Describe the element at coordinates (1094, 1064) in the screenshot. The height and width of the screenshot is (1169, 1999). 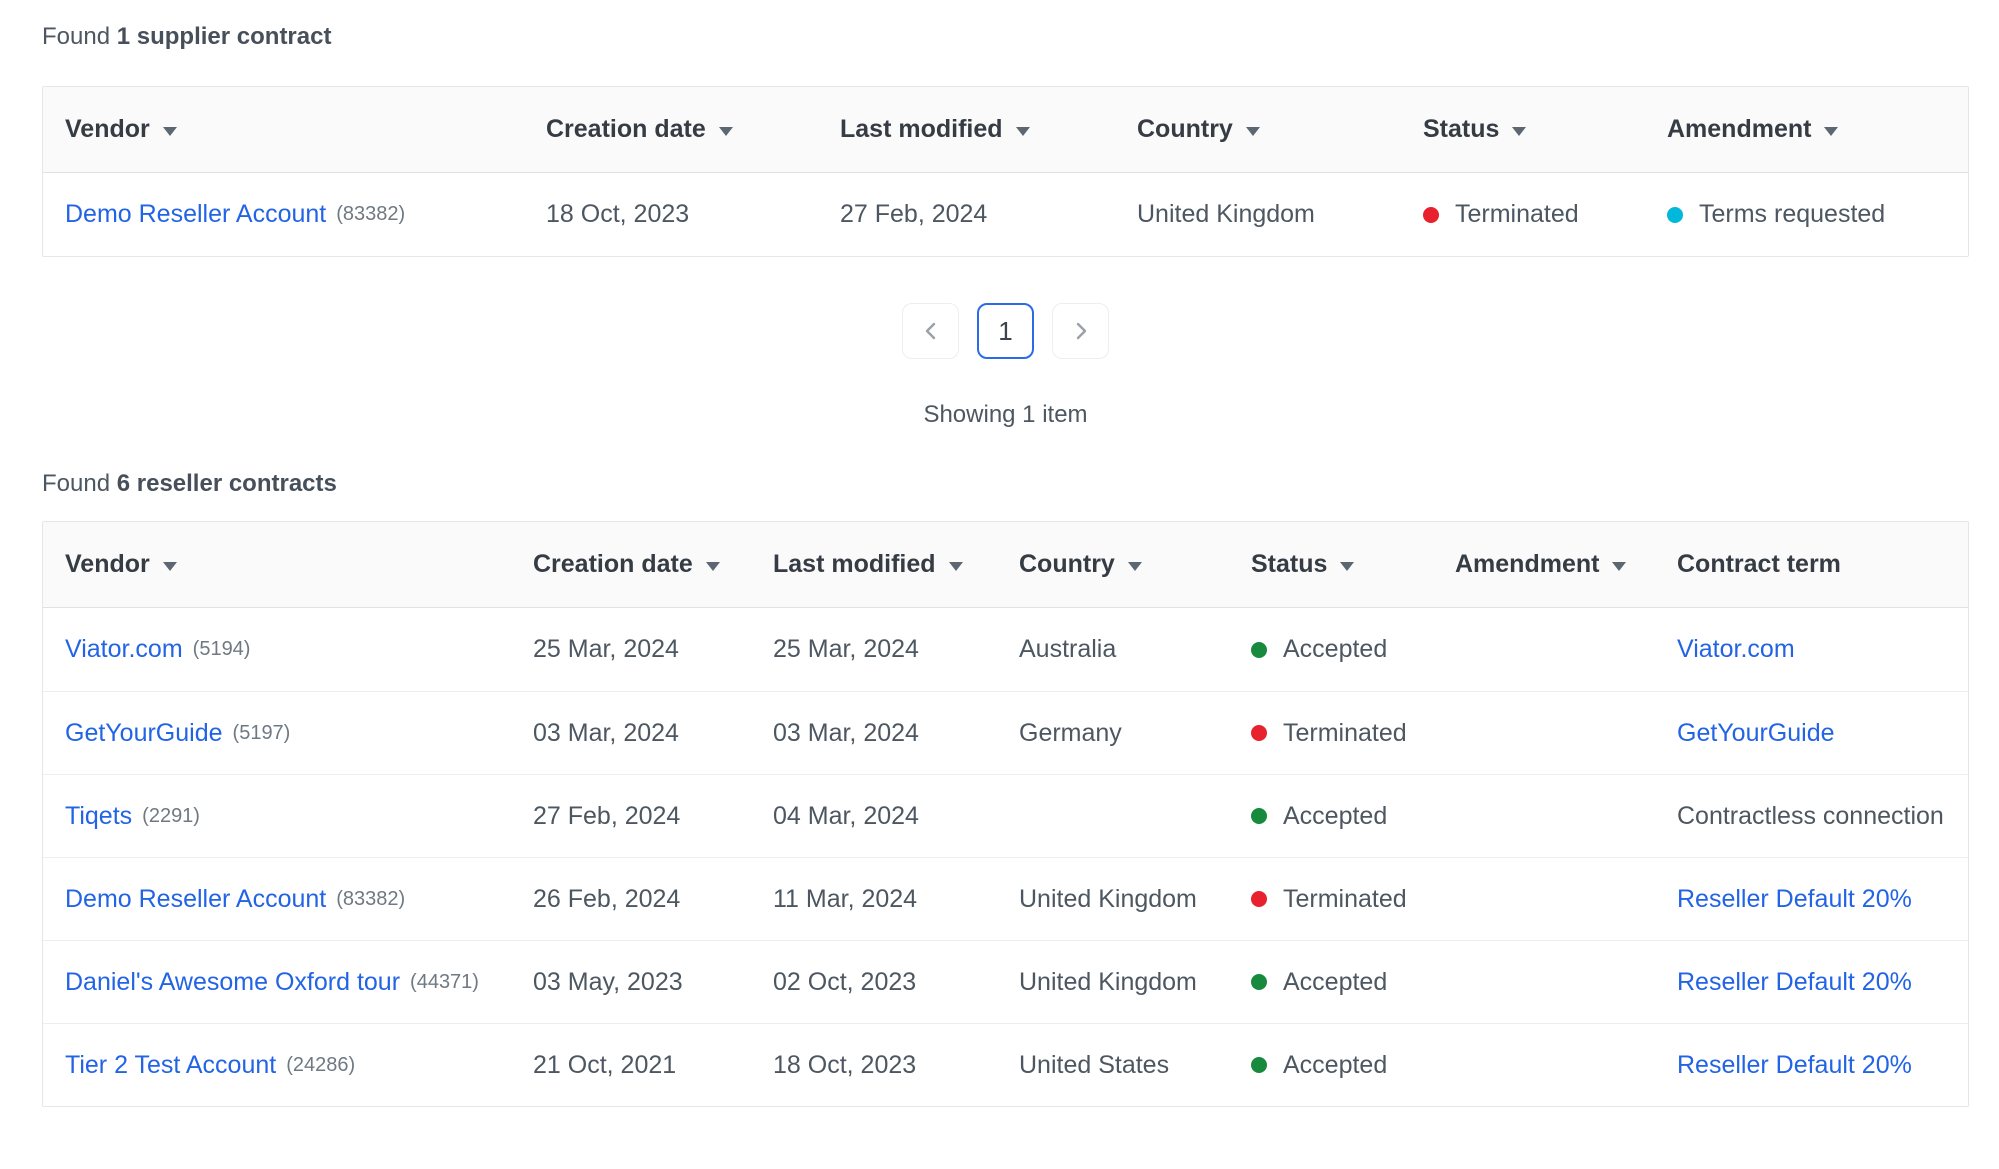
I see `country-cell: United States` at that location.